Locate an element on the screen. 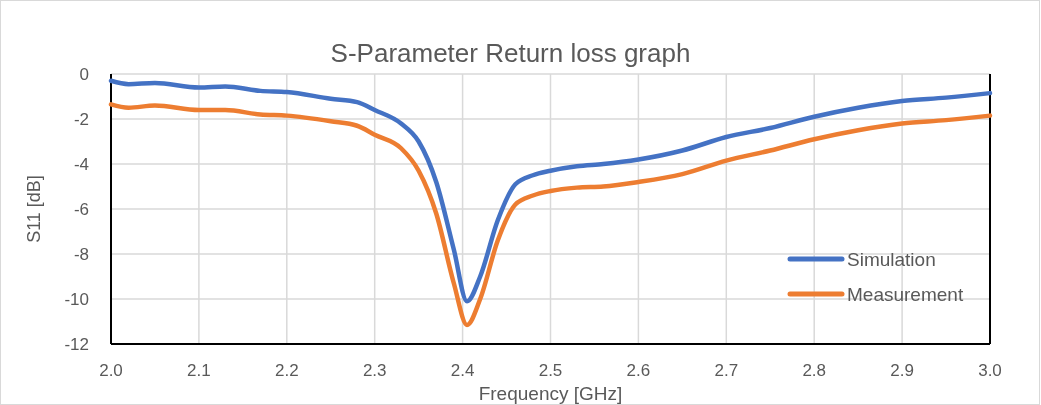  x-tick-label: 3.0 is located at coordinates (990, 370).